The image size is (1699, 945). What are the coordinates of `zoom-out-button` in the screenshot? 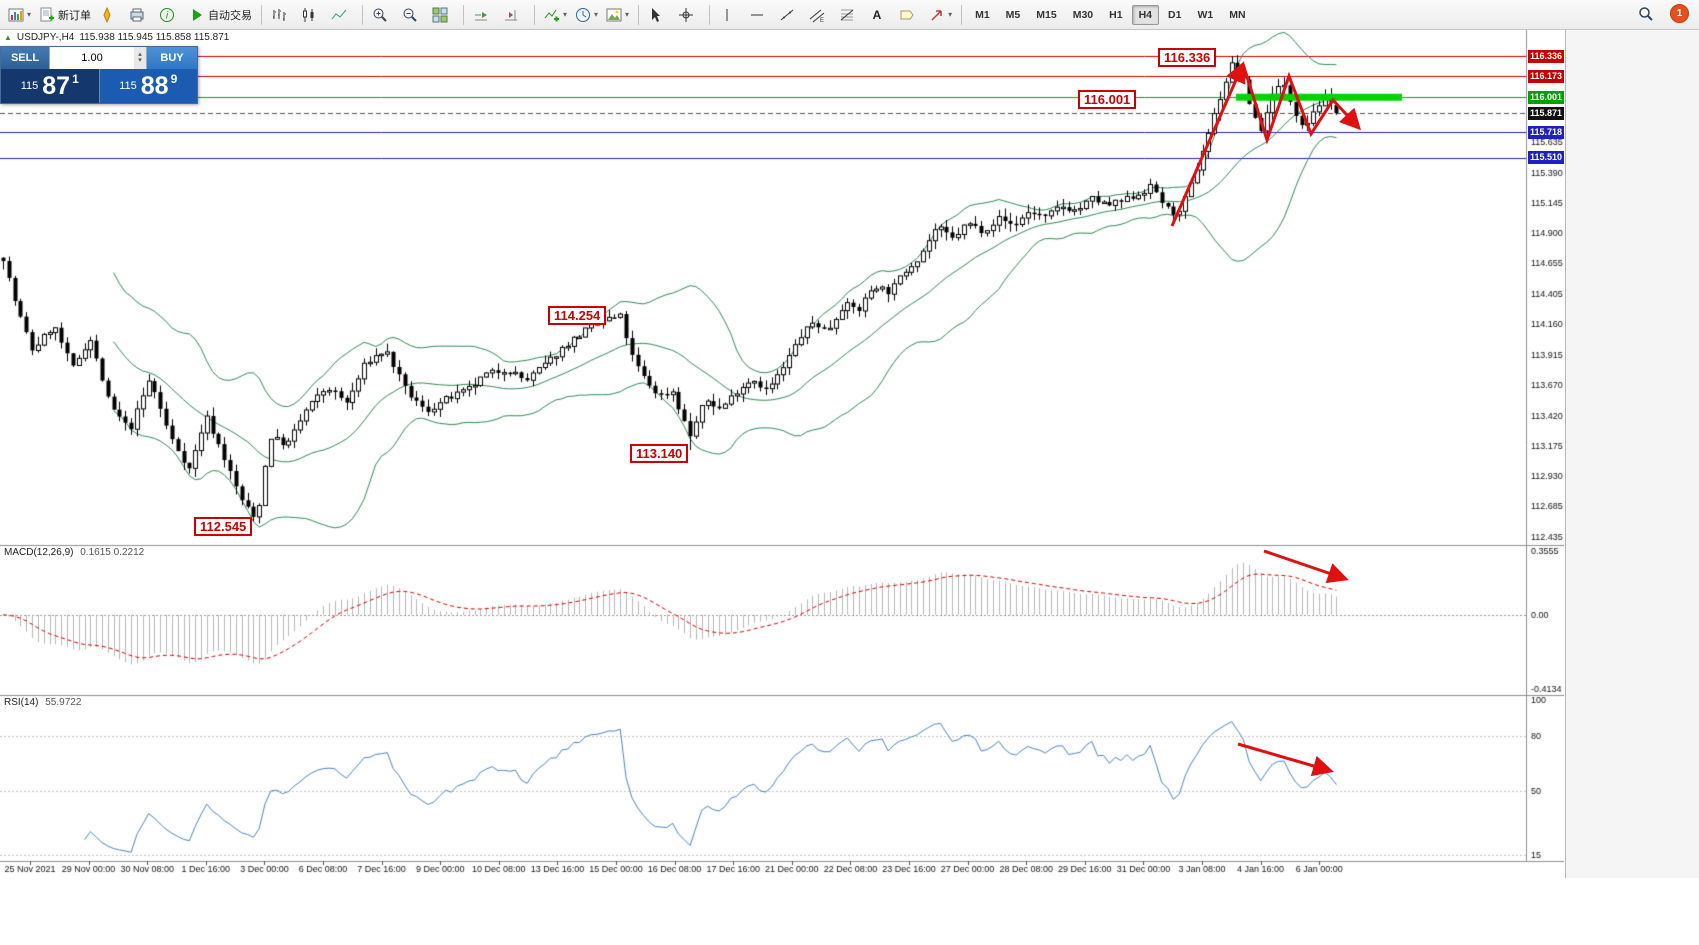 It's located at (413, 15).